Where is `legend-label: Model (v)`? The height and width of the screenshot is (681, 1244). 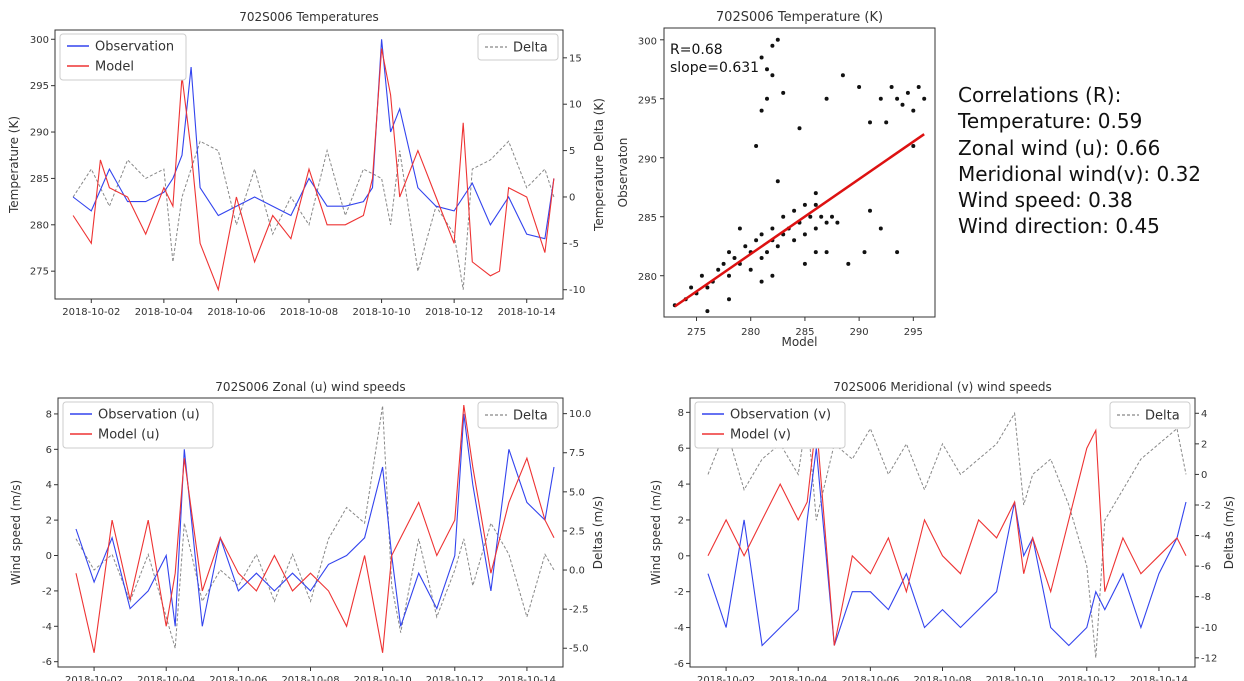 legend-label: Model (v) is located at coordinates (760, 435).